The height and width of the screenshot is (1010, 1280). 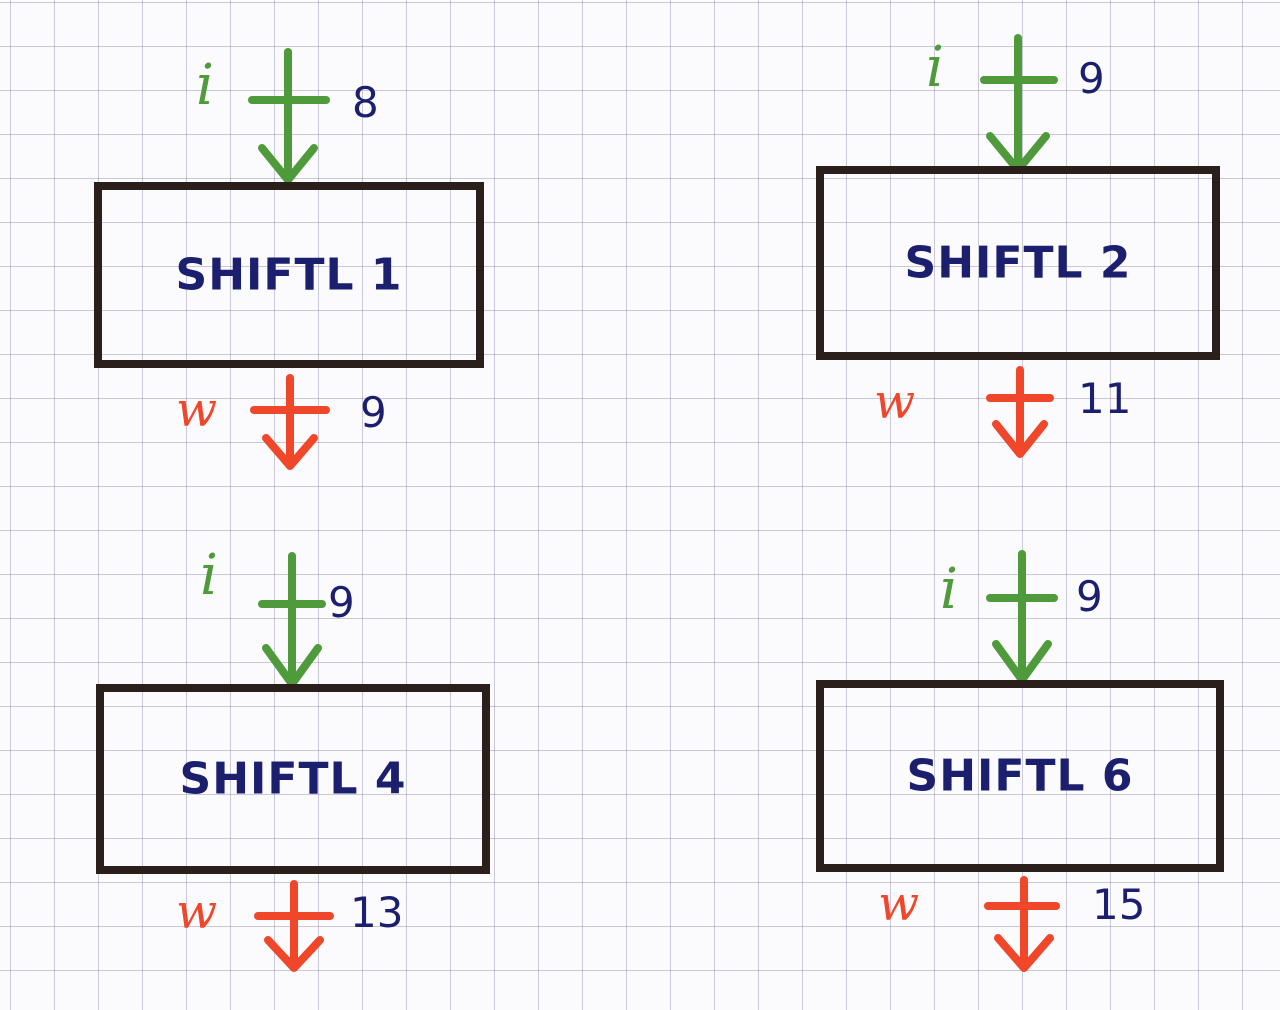 I want to click on shift-block-1-label: SHIFTL 1, so click(x=289, y=275).